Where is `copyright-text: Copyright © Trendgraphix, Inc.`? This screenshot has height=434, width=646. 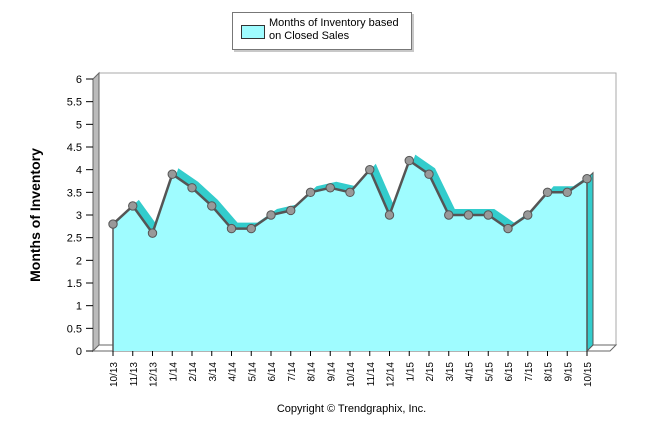
copyright-text: Copyright © Trendgraphix, Inc. is located at coordinates (351, 409).